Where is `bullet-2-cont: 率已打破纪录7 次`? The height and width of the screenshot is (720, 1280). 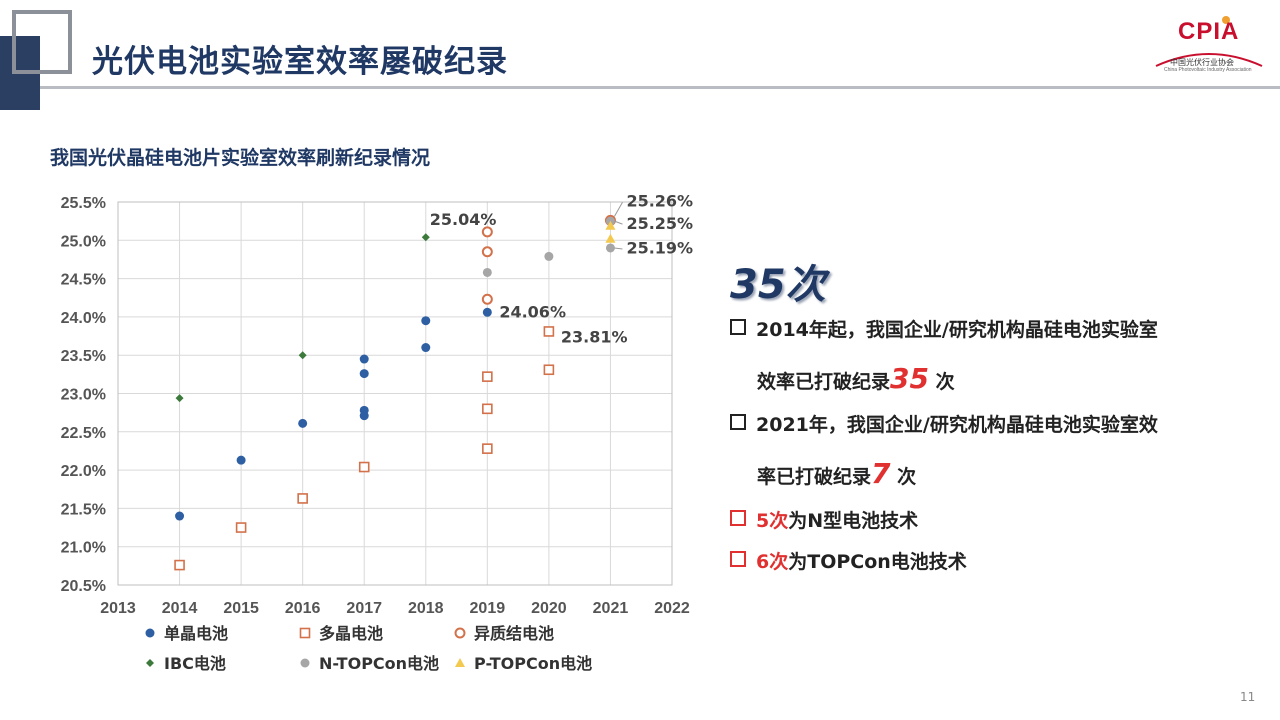 bullet-2-cont: 率已打破纪录7 次 is located at coordinates (836, 473).